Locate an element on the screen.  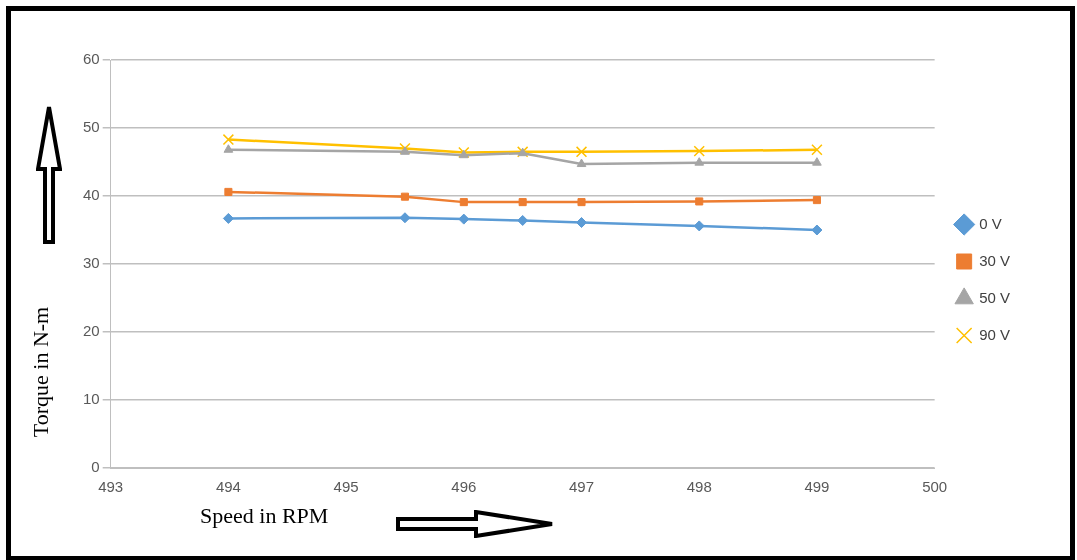
y-tick-label: 0 is located at coordinates (95, 467).